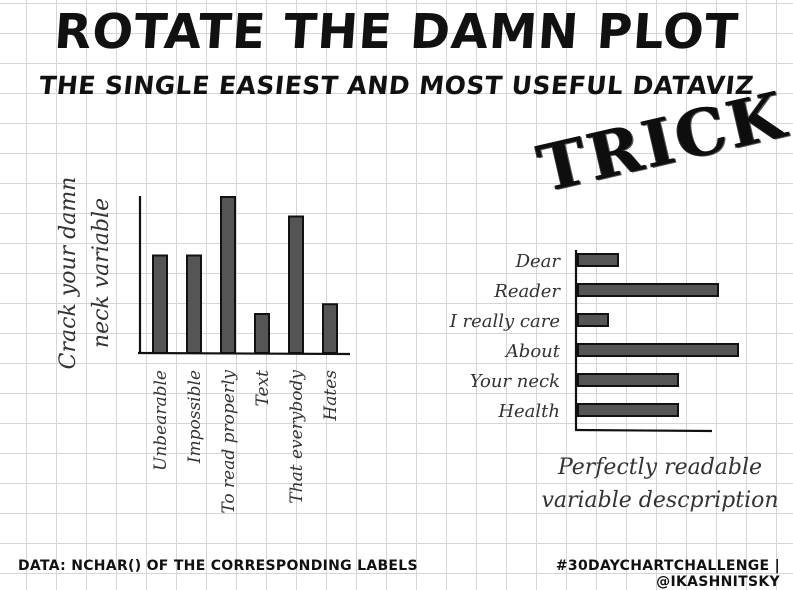  What do you see at coordinates (195, 417) in the screenshot?
I see `v-chart-category-label: Impossible` at bounding box center [195, 417].